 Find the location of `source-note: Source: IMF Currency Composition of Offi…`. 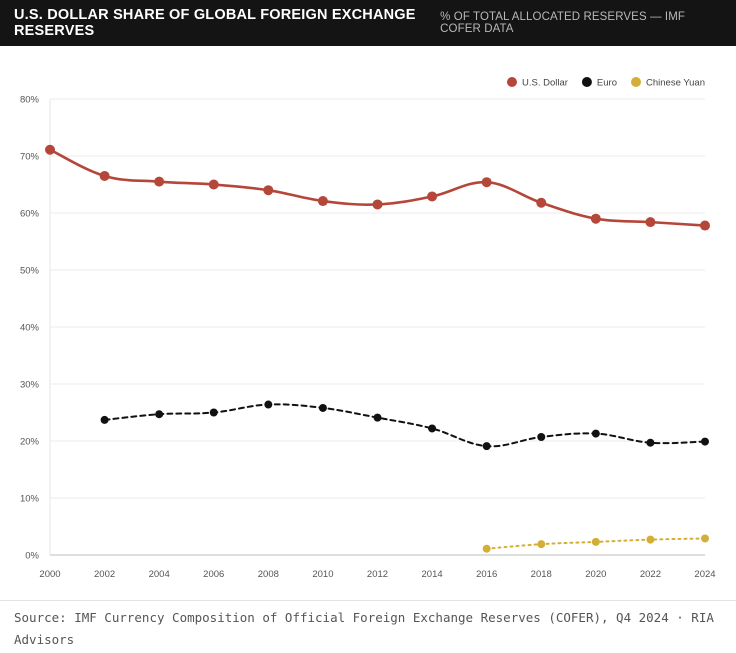

source-note: Source: IMF Currency Composition of Offi… is located at coordinates (364, 628).